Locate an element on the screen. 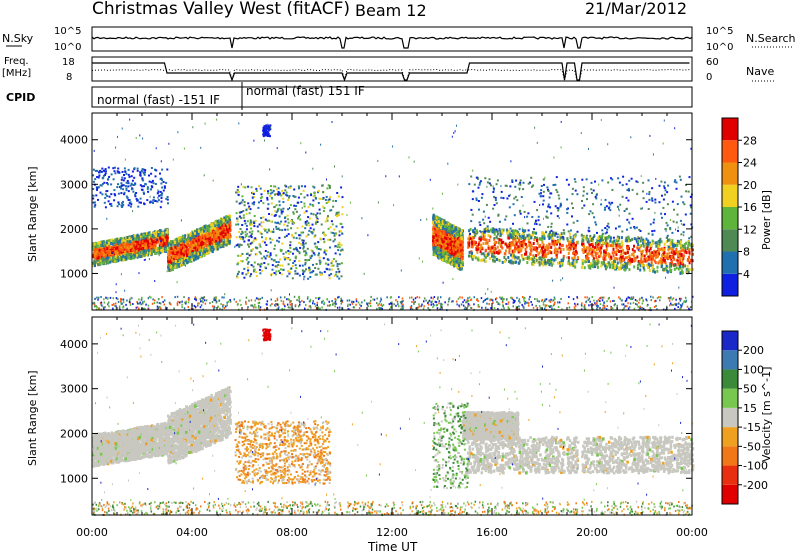 The height and width of the screenshot is (554, 800). nsky-trace is located at coordinates (392, 42).